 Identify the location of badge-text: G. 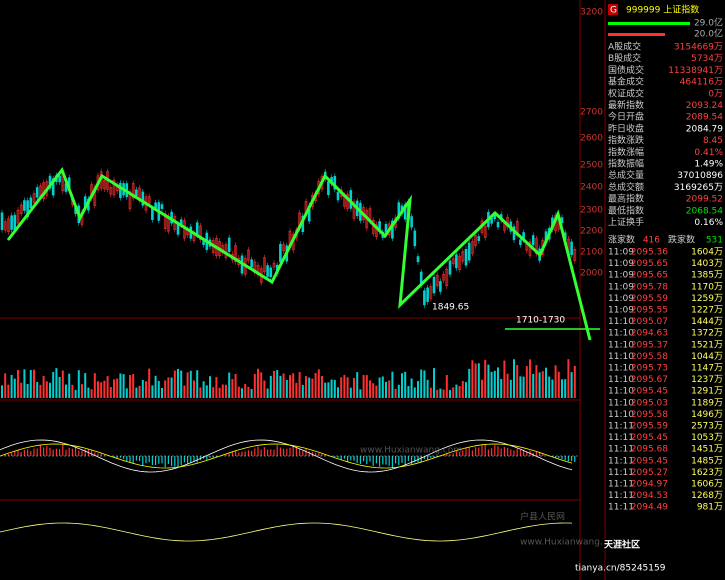
(613, 11).